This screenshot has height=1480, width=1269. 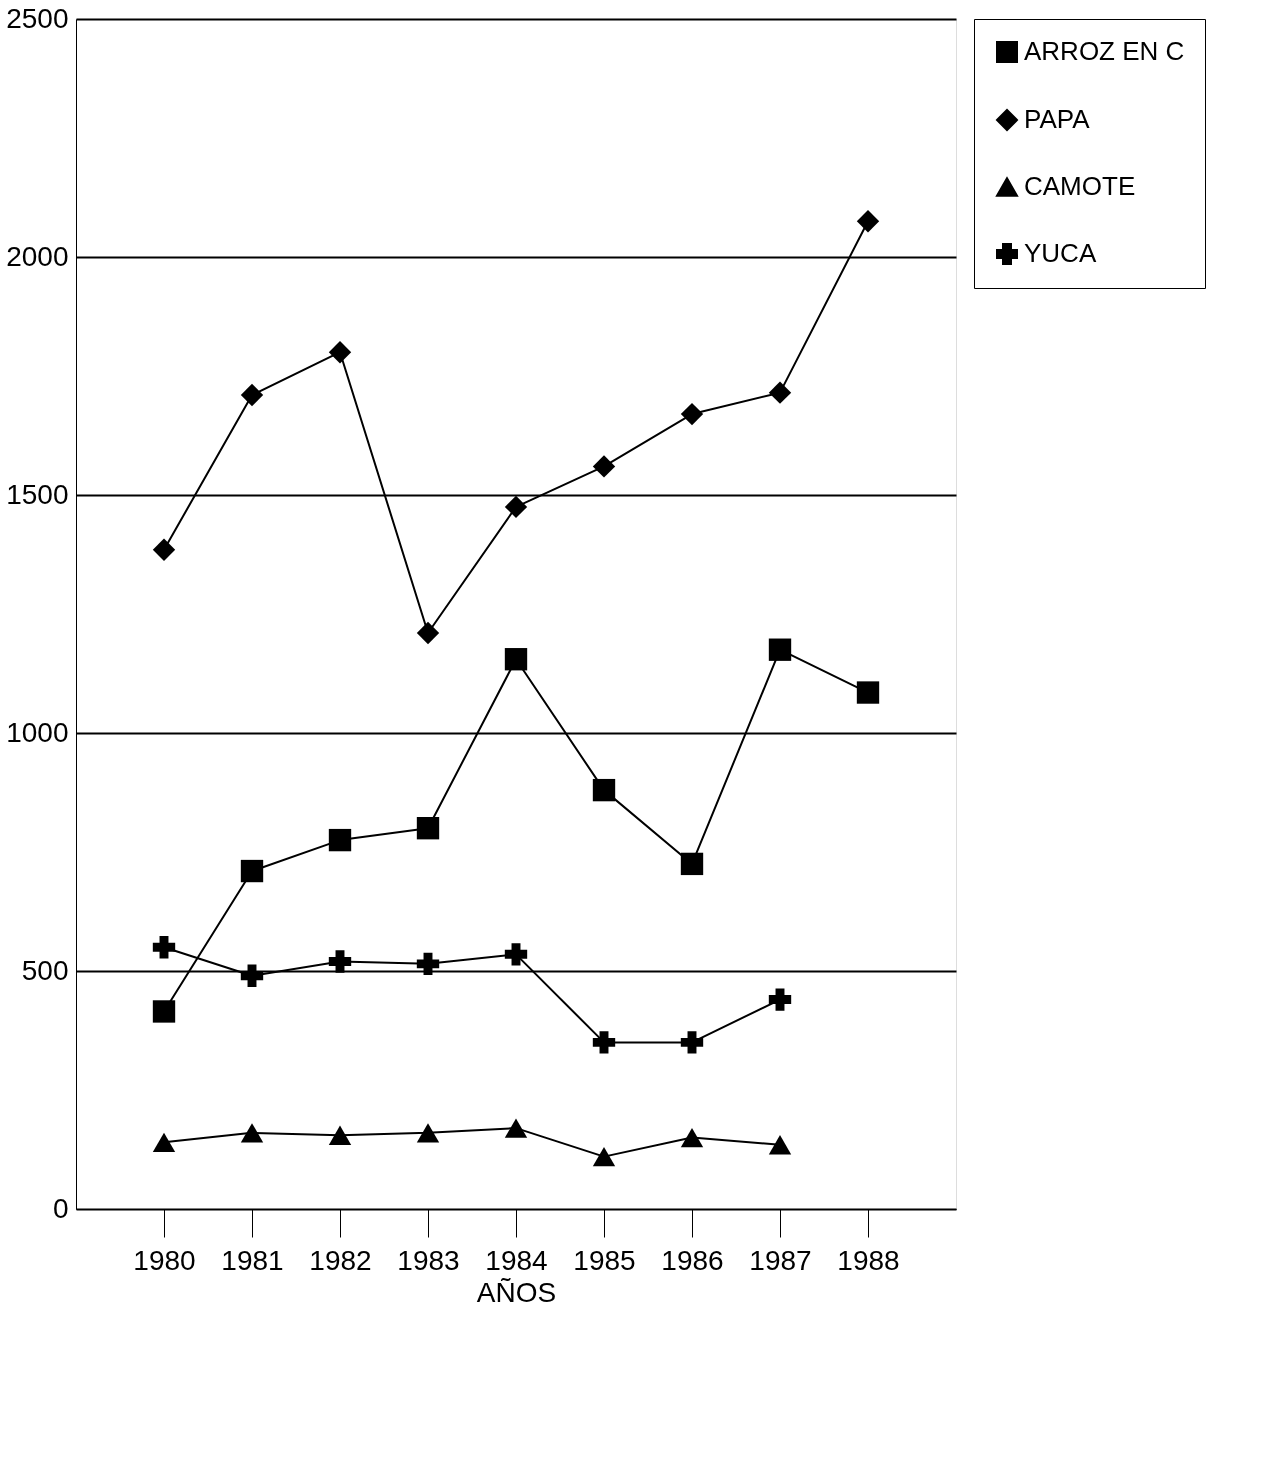 I want to click on x-tick-label: 1986, so click(x=692, y=1260).